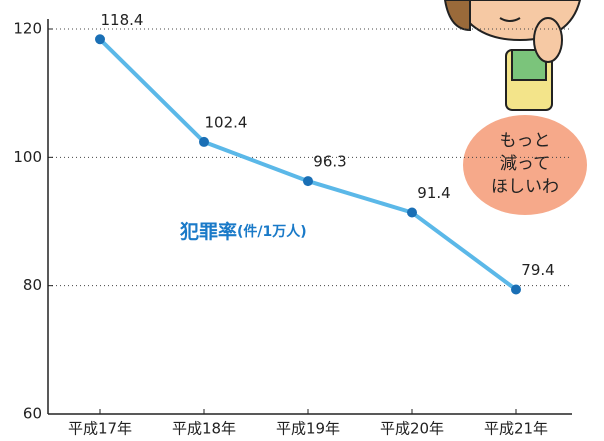 This screenshot has width=604, height=441. Describe the element at coordinates (208, 231) in the screenshot. I see `series-name: 犯罪率` at that location.